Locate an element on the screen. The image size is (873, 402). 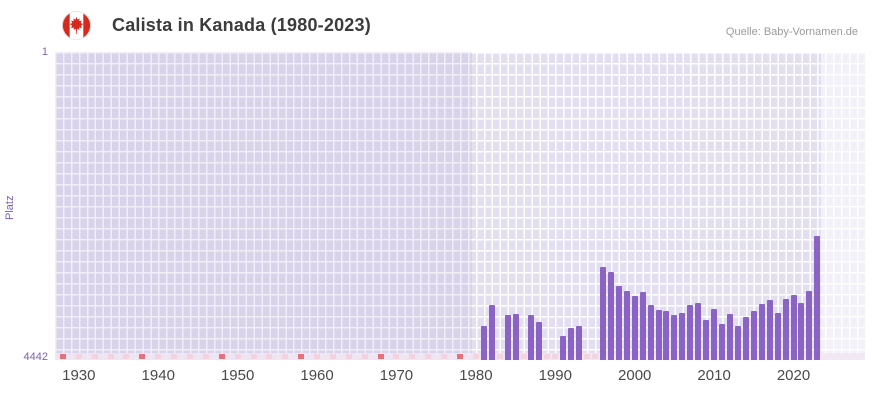
bar-2000 is located at coordinates (634, 328).